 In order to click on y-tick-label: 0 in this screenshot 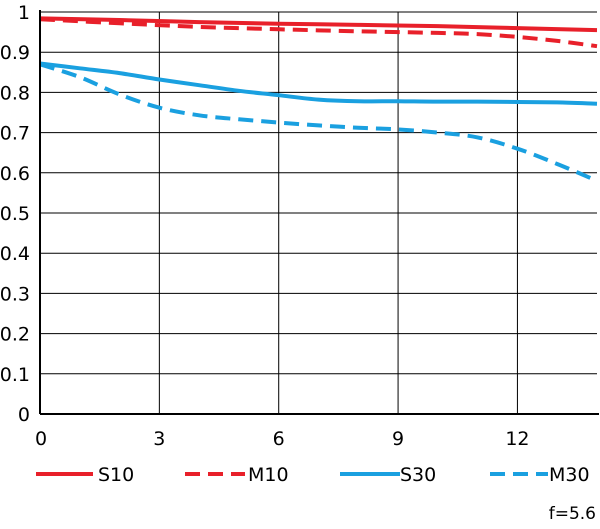, I will do `click(24, 415)`.